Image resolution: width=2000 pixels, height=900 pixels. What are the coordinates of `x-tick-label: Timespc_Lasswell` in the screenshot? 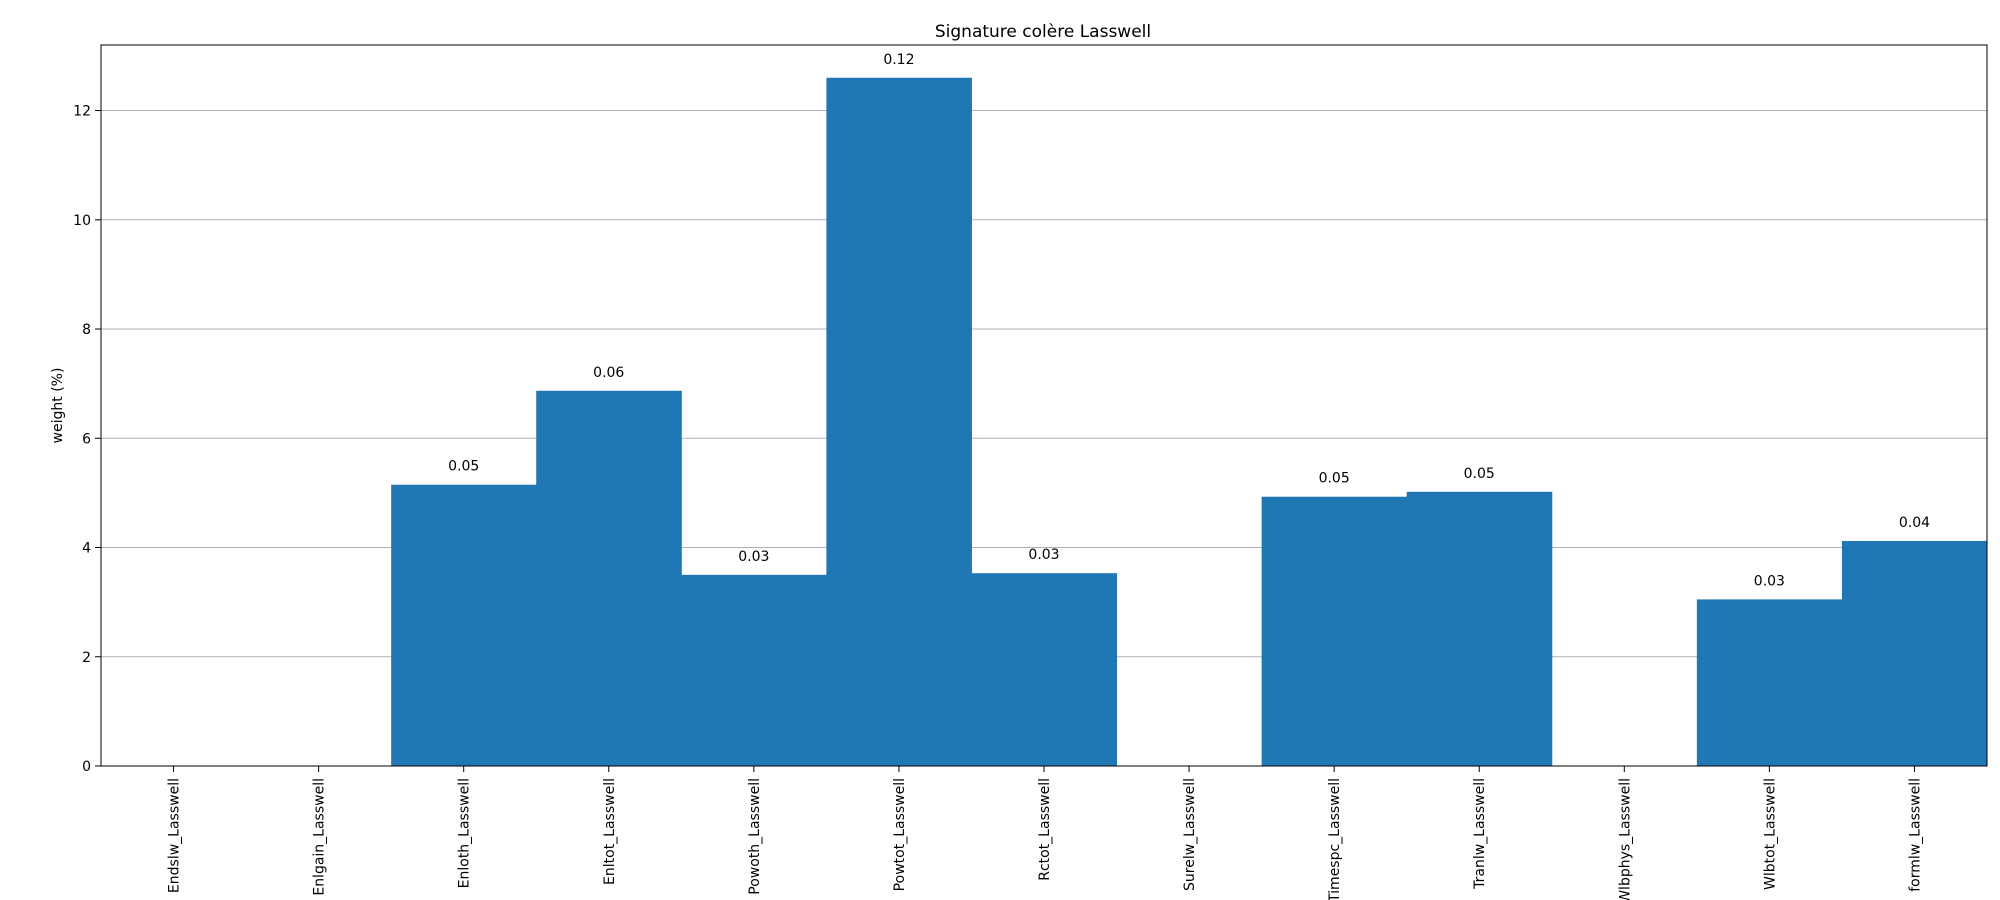 It's located at (1335, 839).